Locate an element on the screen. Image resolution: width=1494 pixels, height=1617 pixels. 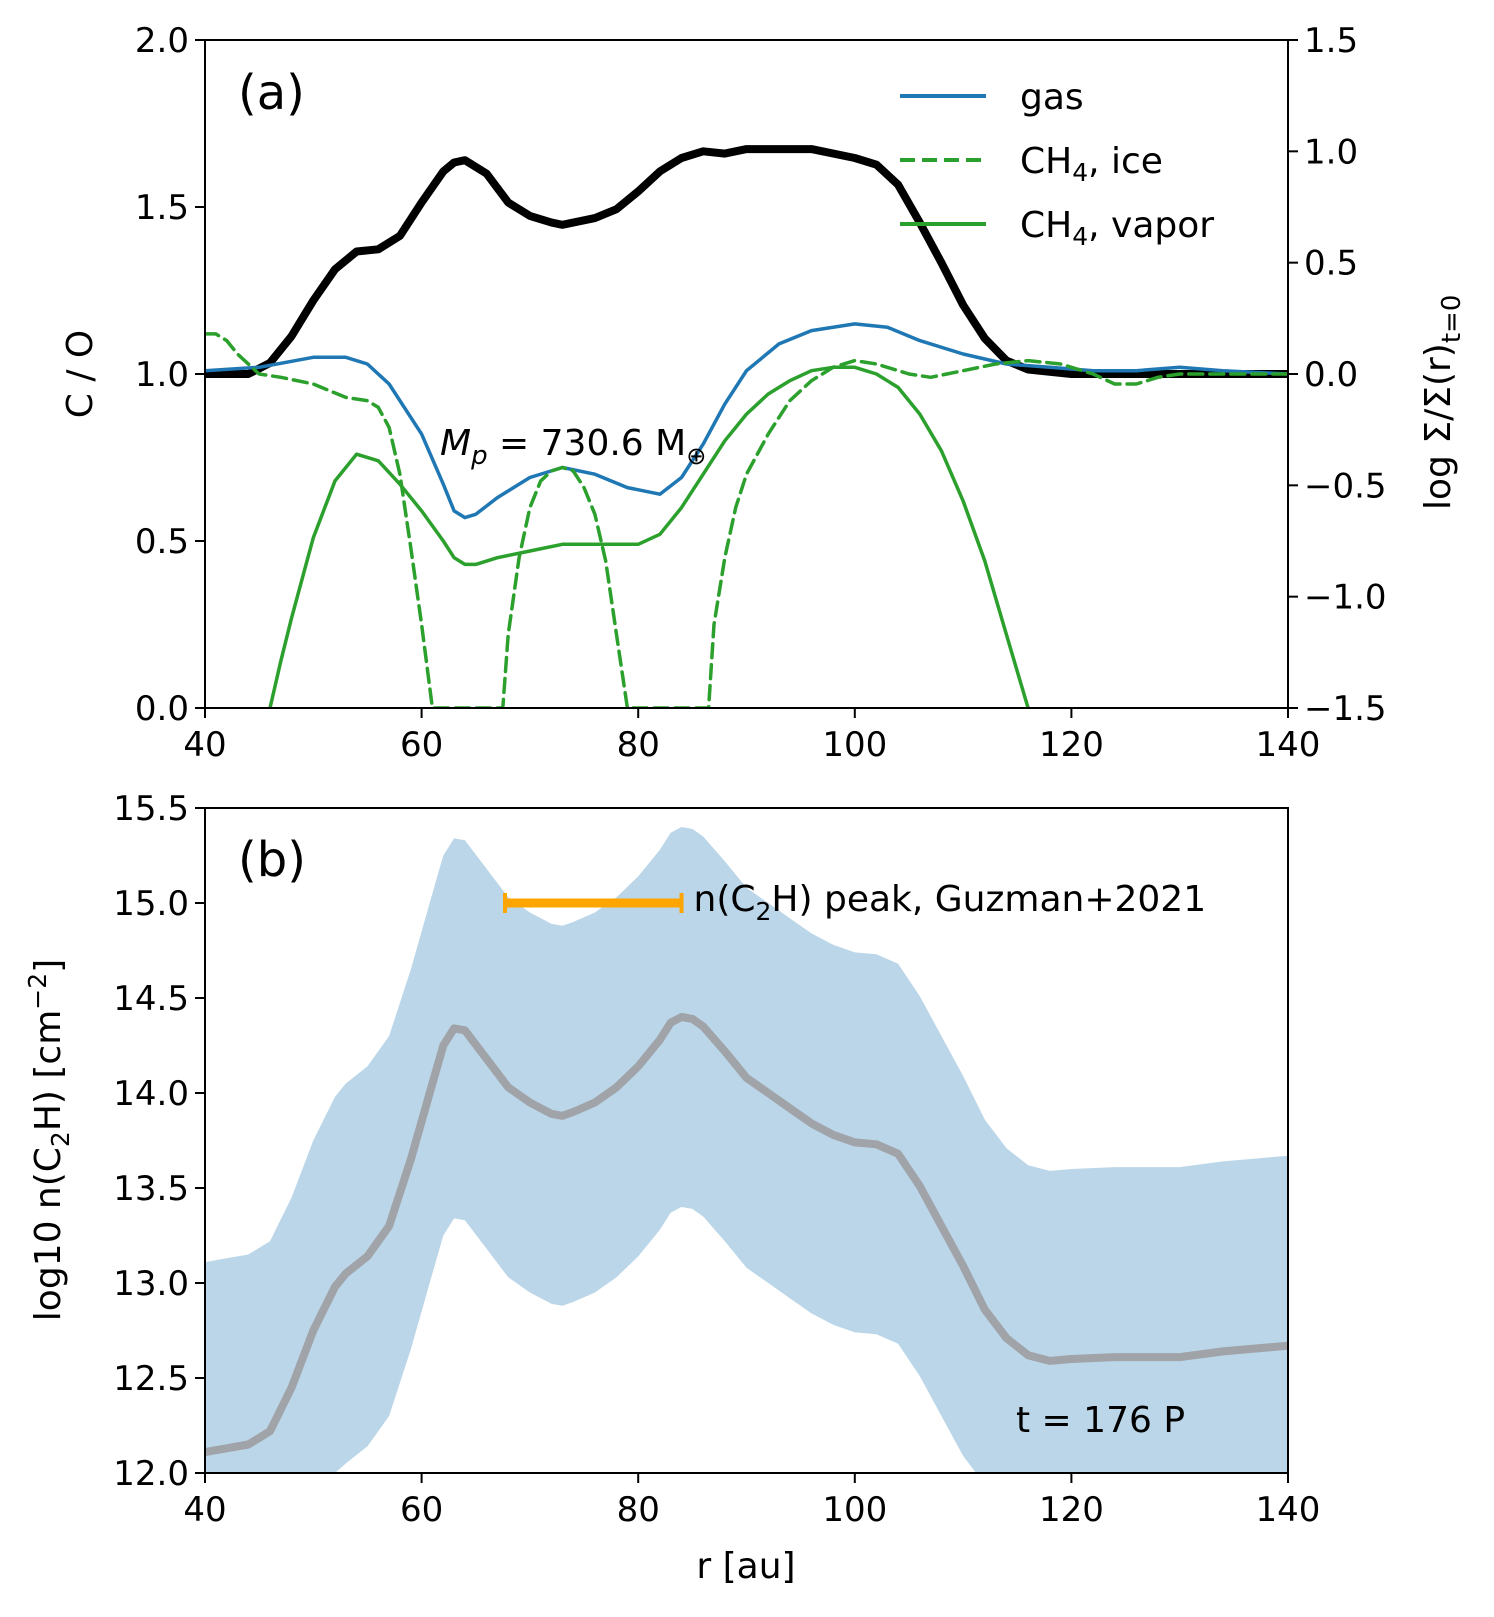
panel-b-xlabel: r [au] is located at coordinates (745, 1566).